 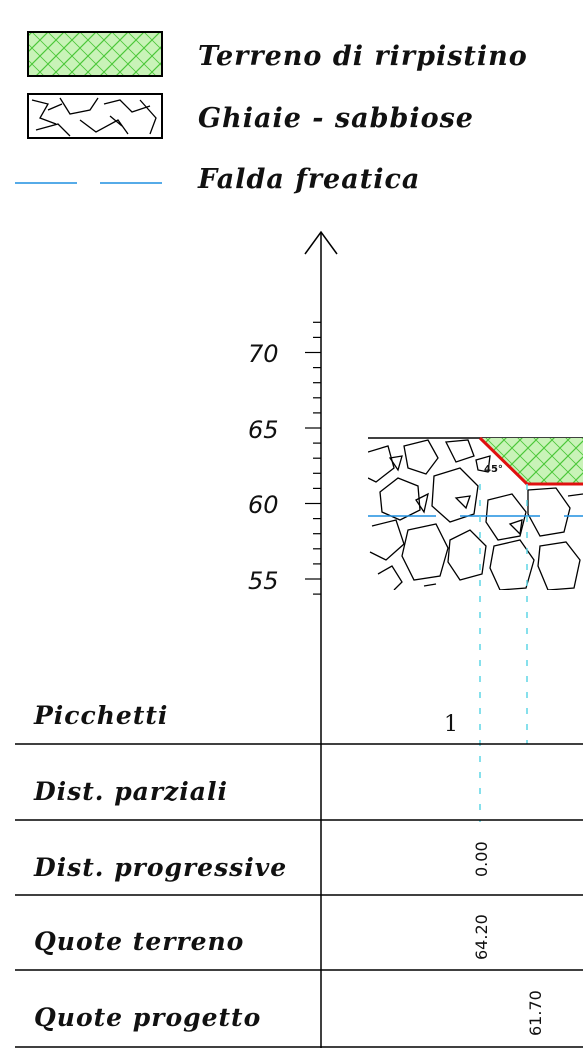 I want to click on row-label-picchetti: Picchetti, so click(x=100, y=715).